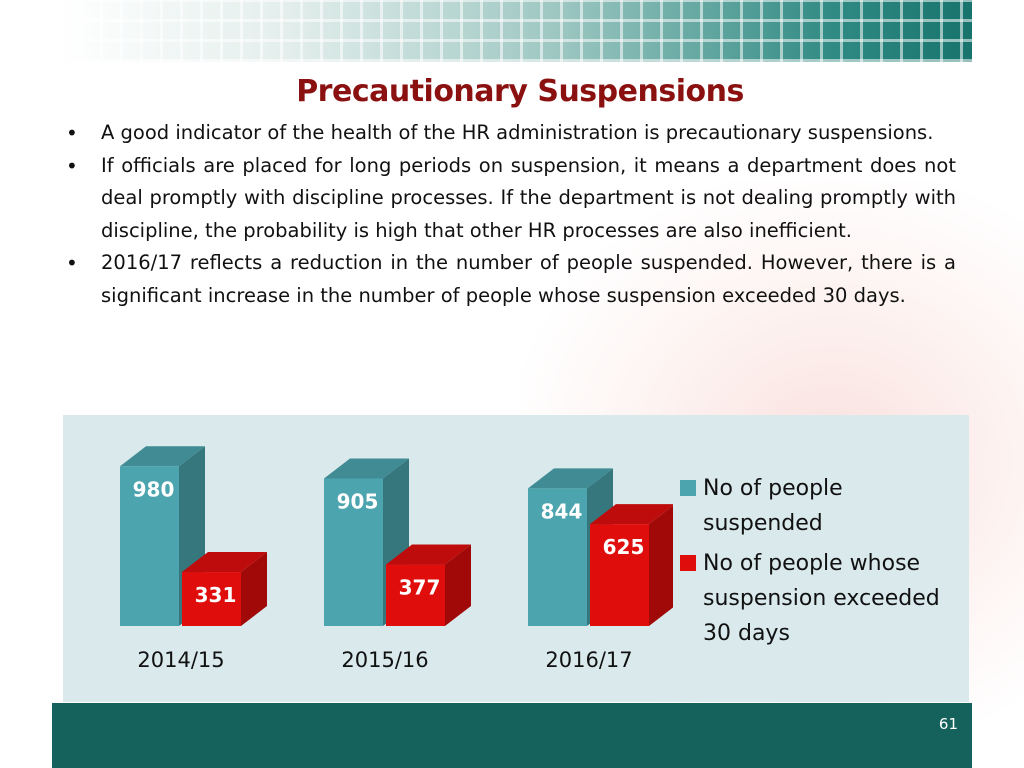 This screenshot has height=768, width=1024. What do you see at coordinates (384, 660) in the screenshot?
I see `category-label: 2015/16` at bounding box center [384, 660].